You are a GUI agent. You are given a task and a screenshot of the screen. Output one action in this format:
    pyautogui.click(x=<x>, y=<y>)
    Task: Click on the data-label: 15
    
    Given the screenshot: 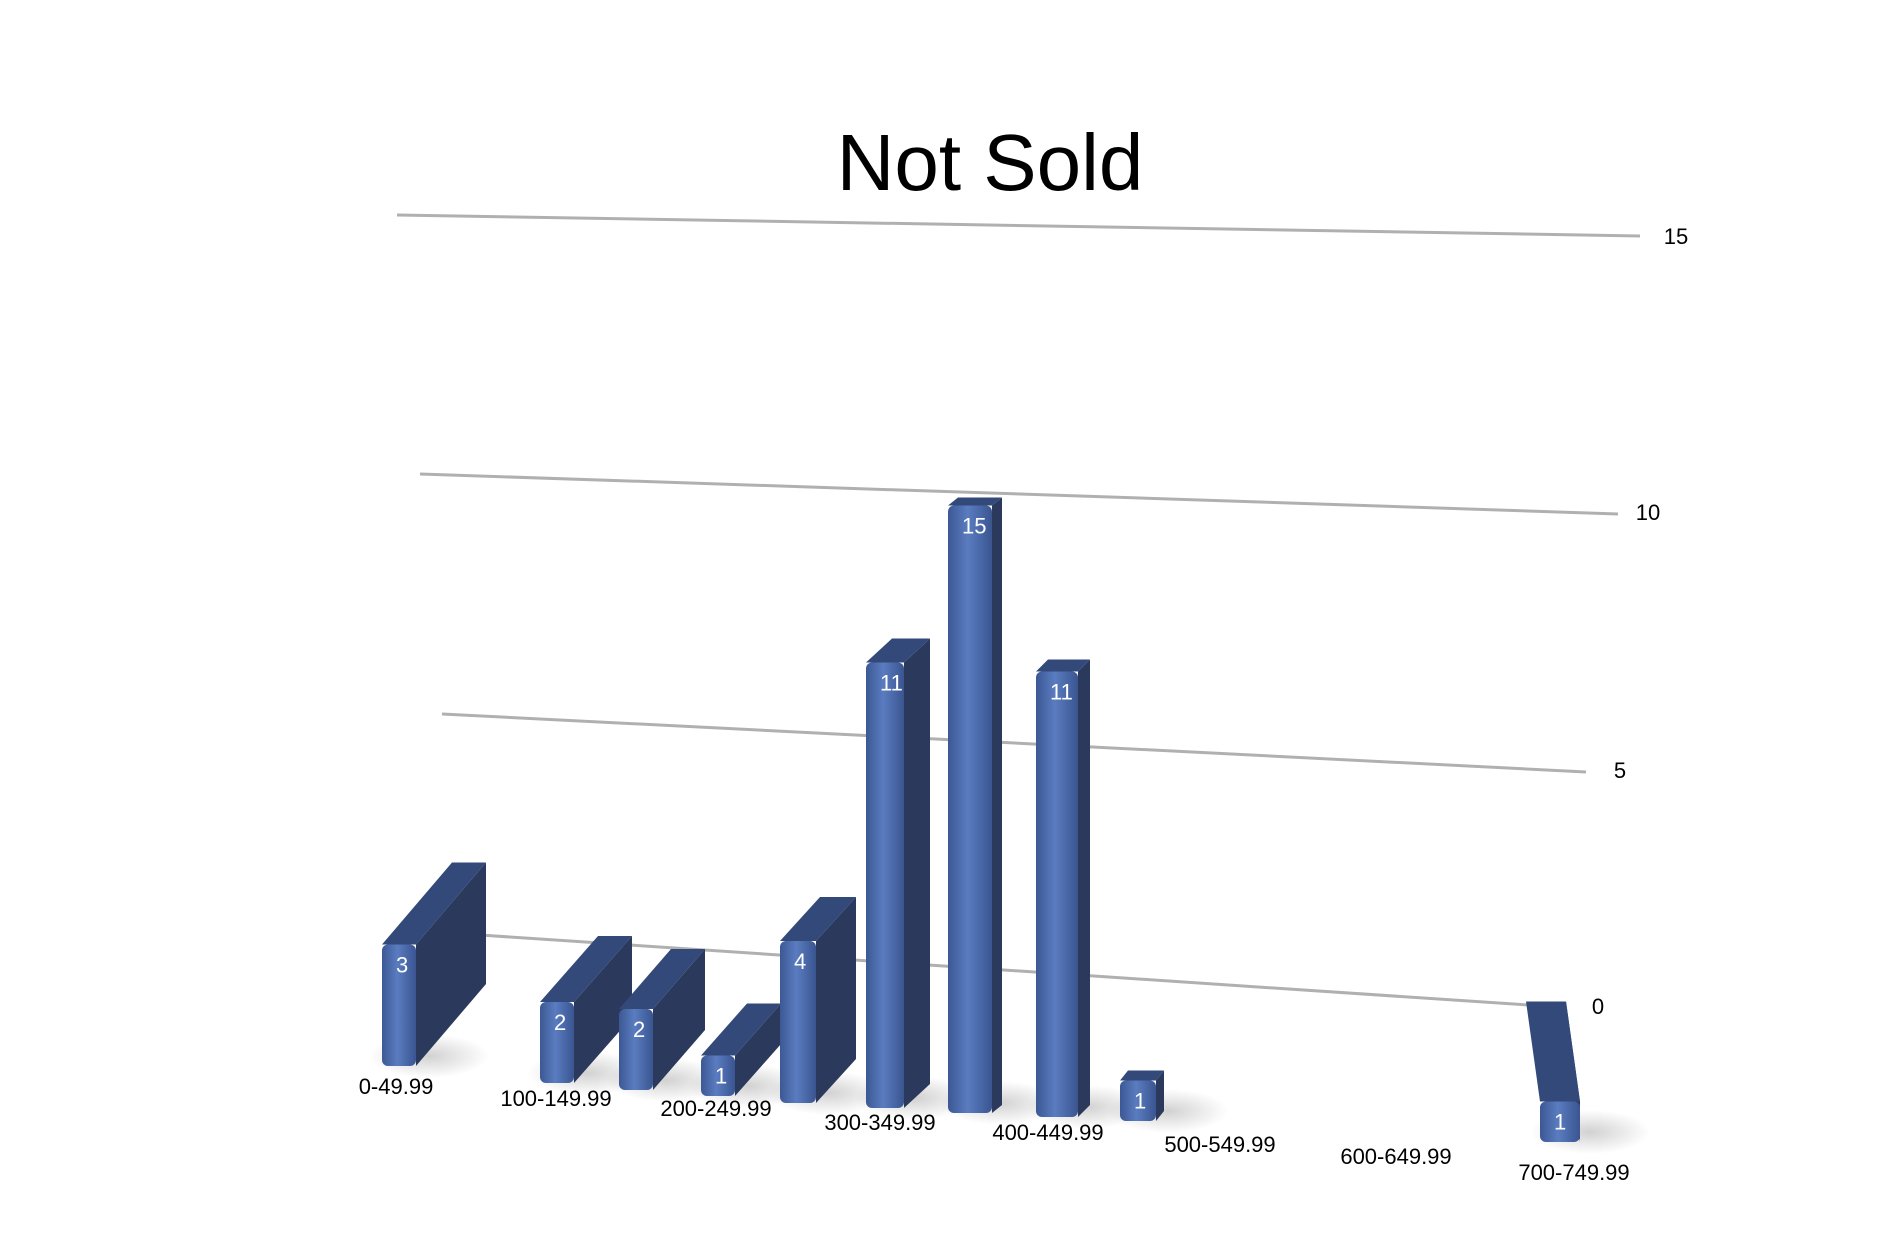 What is the action you would take?
    pyautogui.click(x=974, y=526)
    